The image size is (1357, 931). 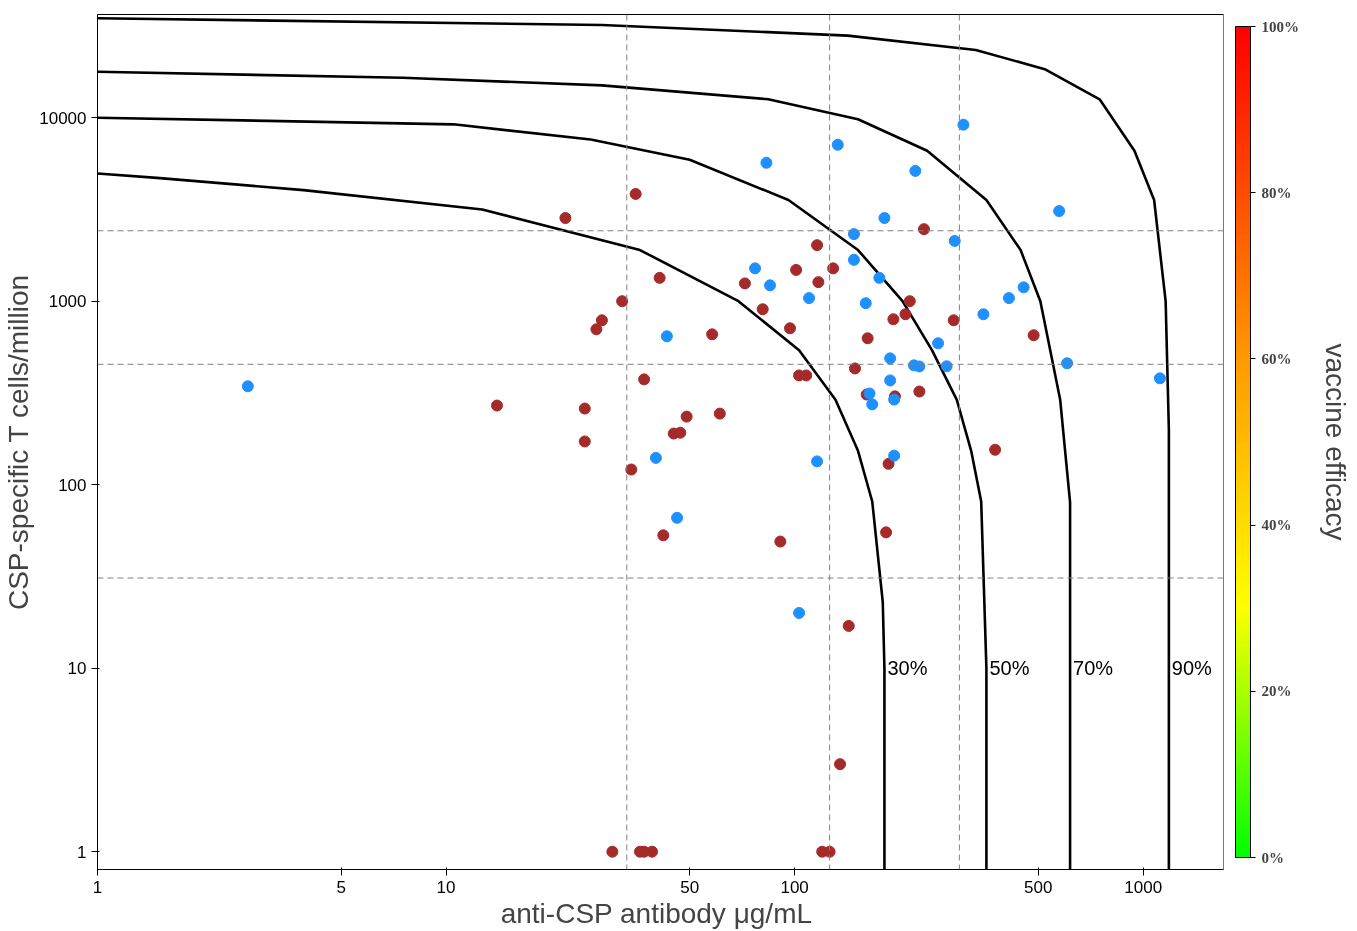 I want to click on x-tick-label: 50, so click(x=690, y=887).